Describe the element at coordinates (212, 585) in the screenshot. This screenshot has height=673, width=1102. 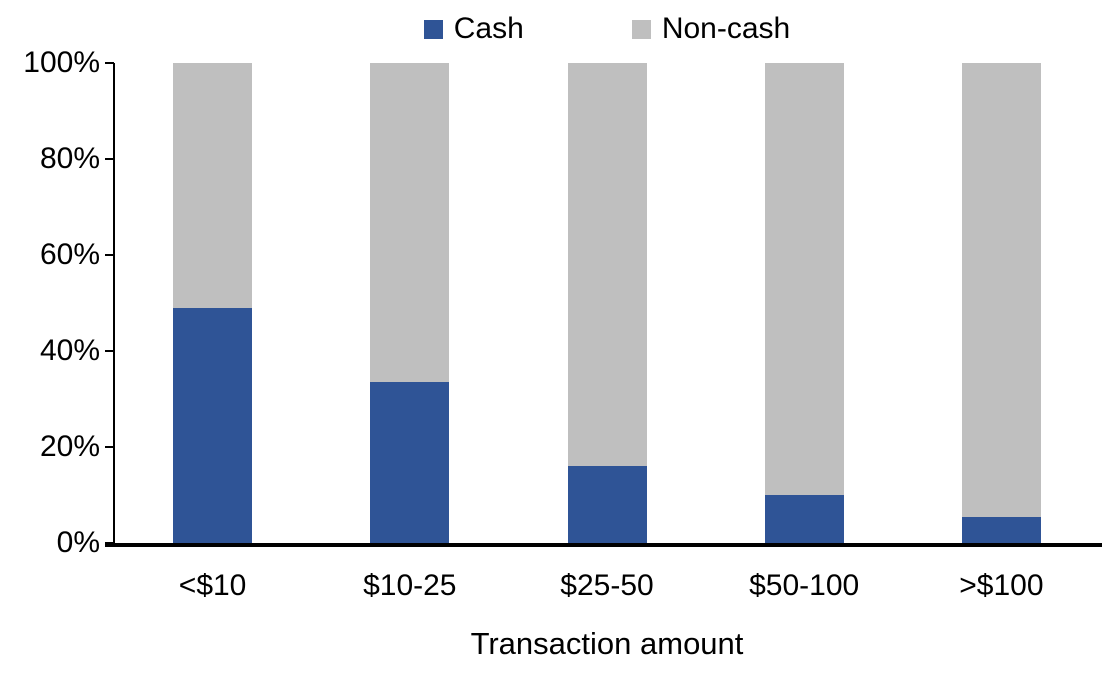
I see `x-tick-label: <$10` at that location.